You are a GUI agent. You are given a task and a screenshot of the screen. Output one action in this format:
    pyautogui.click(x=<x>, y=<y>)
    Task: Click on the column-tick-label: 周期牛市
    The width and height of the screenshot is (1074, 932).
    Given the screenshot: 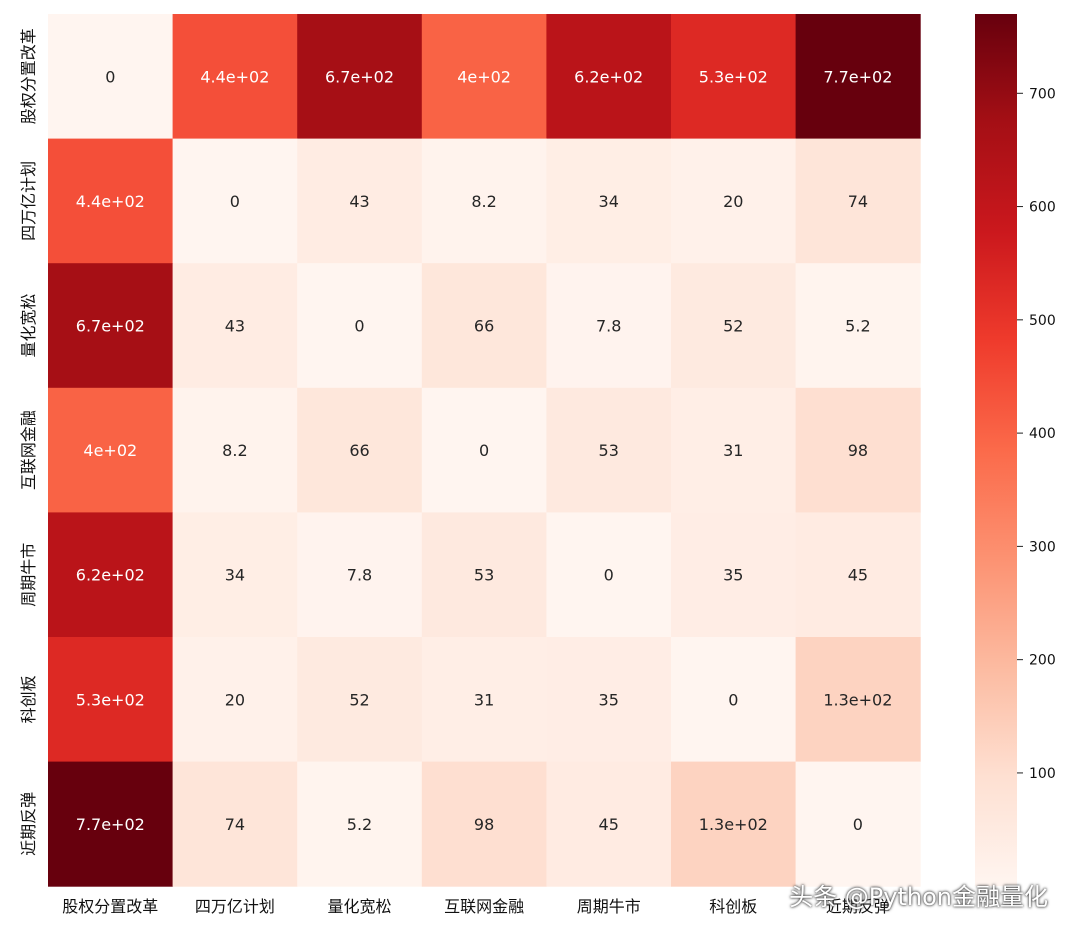 What is the action you would take?
    pyautogui.click(x=609, y=906)
    